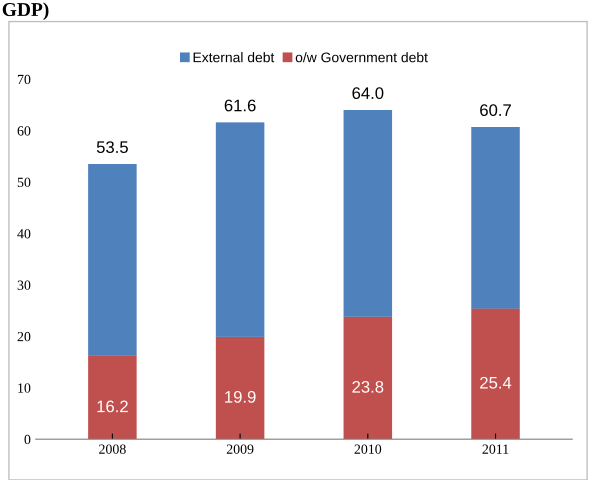 This screenshot has width=596, height=480. I want to click on legend-label: o/w Government debt, so click(362, 57).